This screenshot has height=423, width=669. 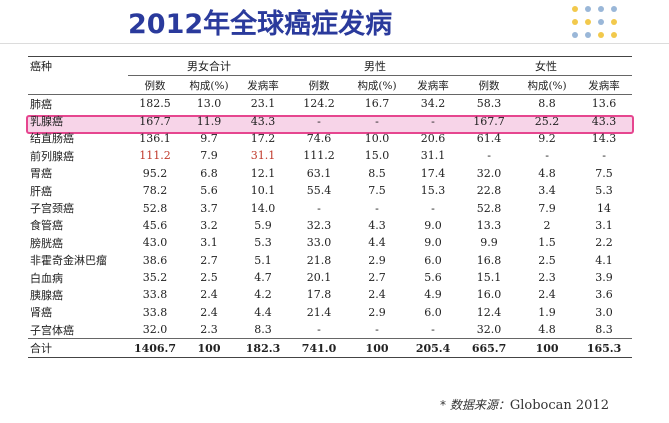 What do you see at coordinates (604, 243) in the screenshot?
I see `data-cell: 2.2` at bounding box center [604, 243].